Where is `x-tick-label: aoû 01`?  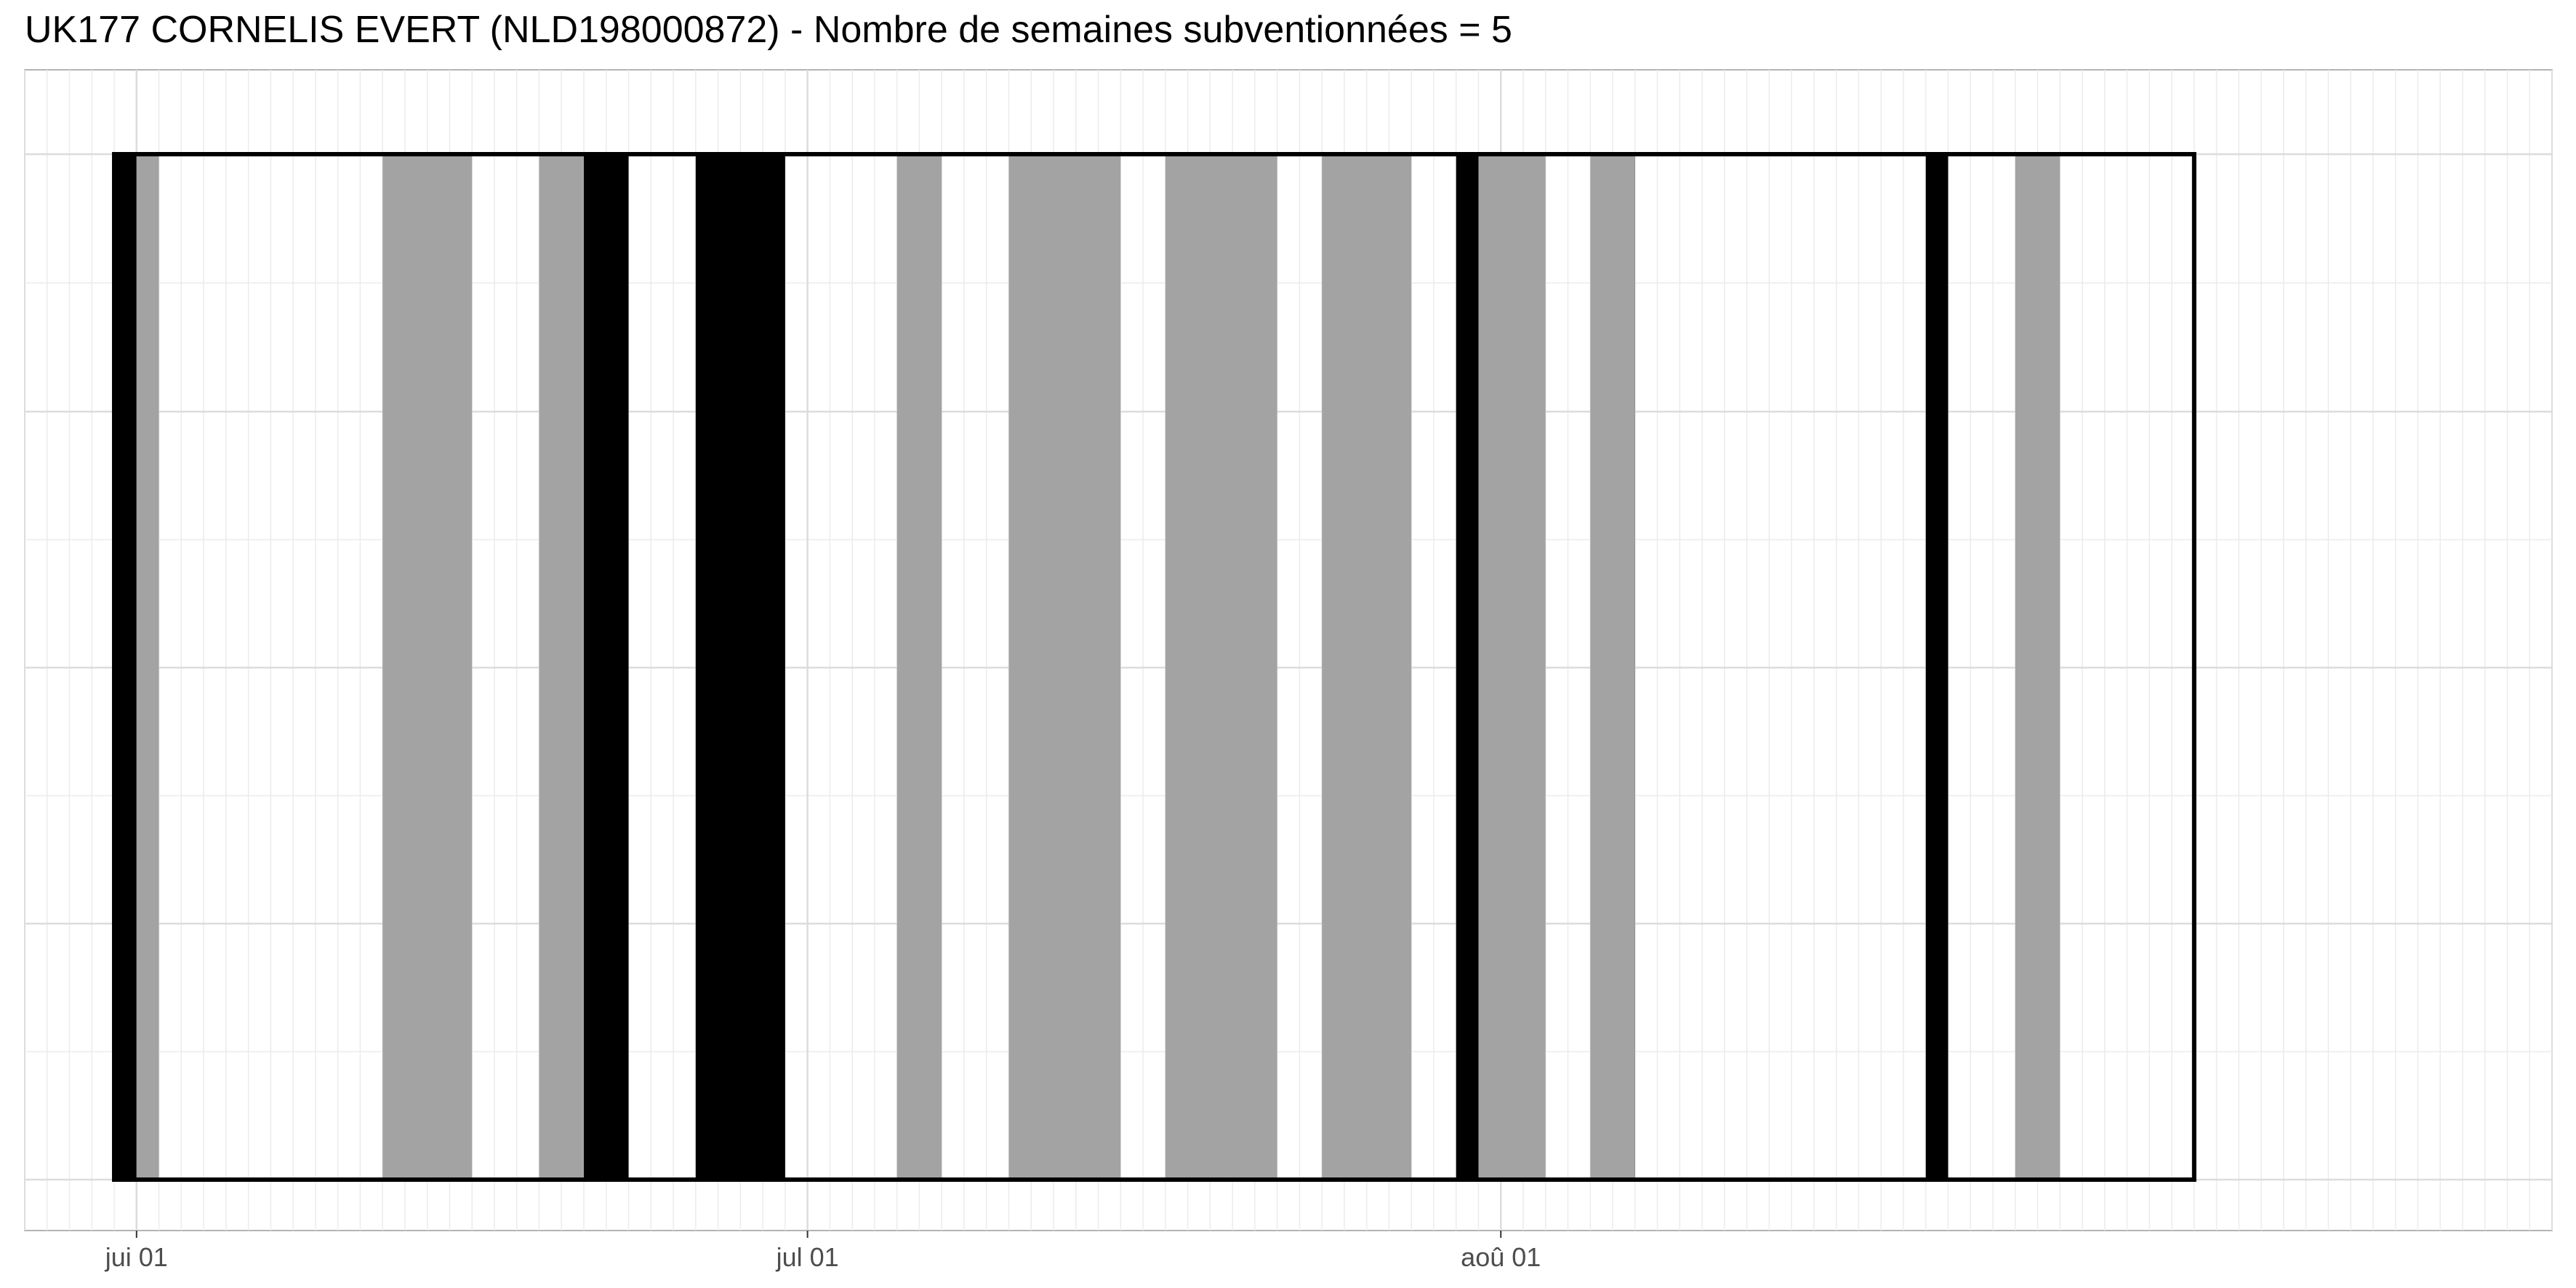
x-tick-label: aoû 01 is located at coordinates (1501, 1257).